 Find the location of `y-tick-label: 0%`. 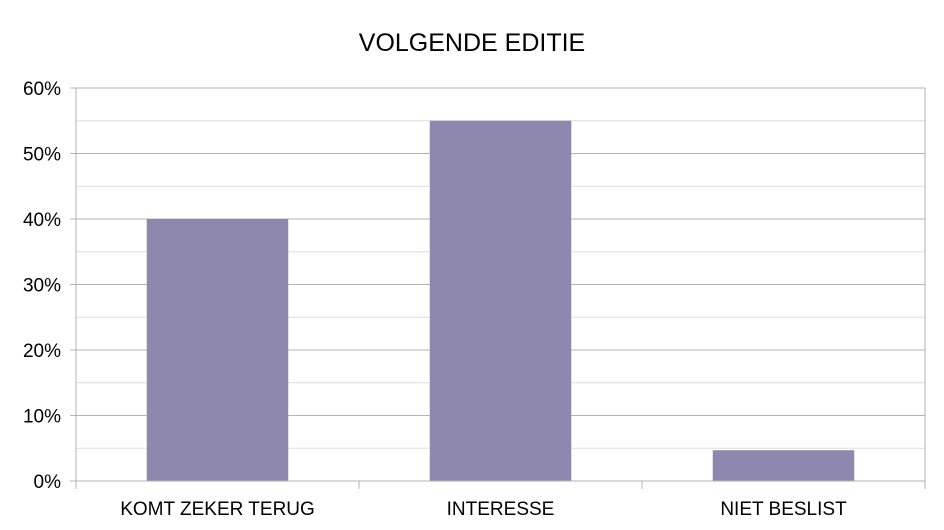

y-tick-label: 0% is located at coordinates (48, 482).